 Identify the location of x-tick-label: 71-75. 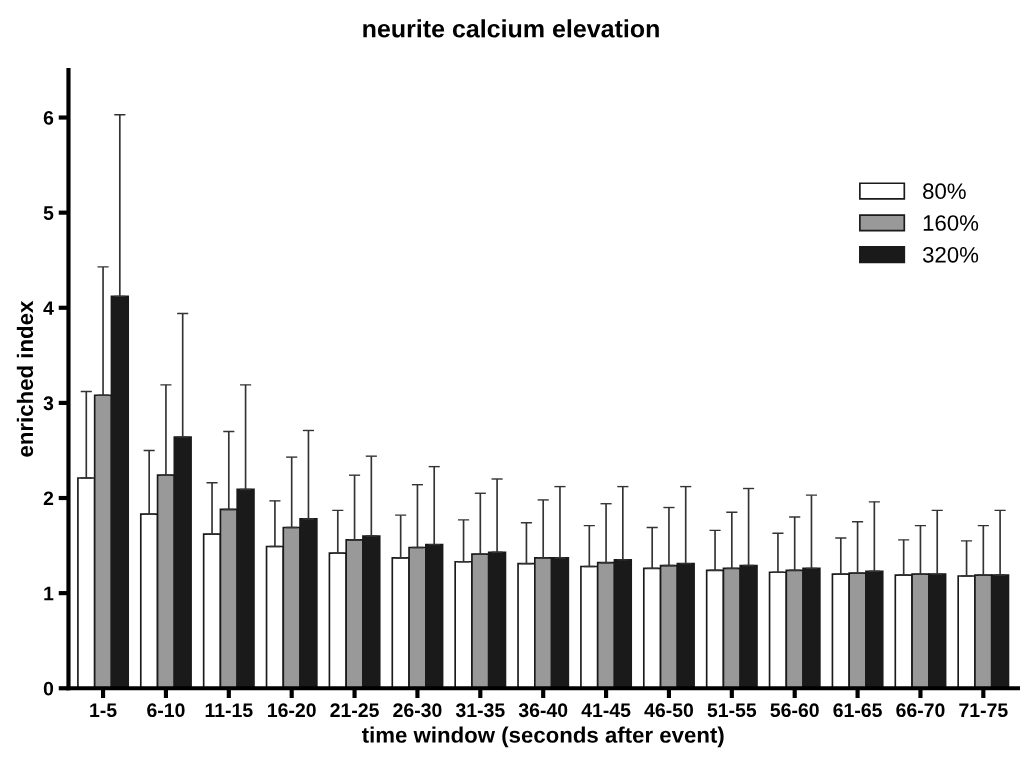
(983, 710).